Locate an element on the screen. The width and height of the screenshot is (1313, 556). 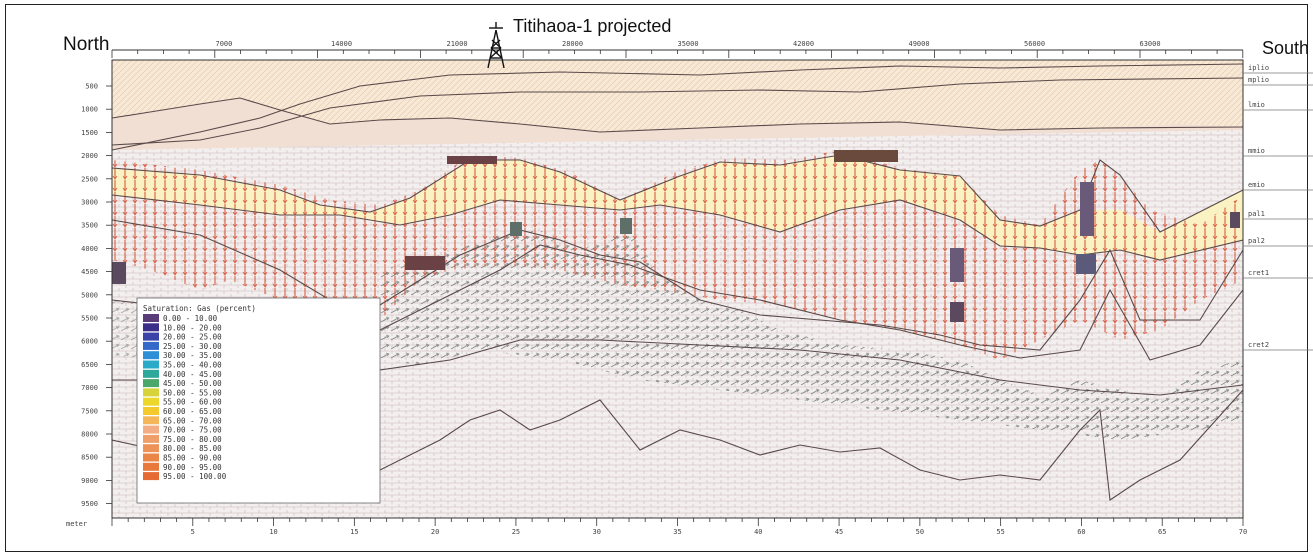
bottom-tick-label: 50 is located at coordinates (920, 532).